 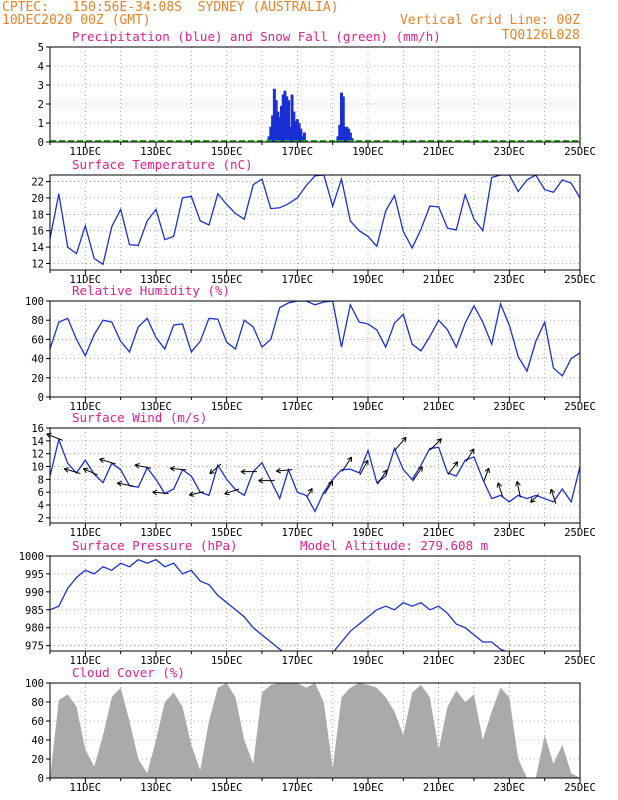 What do you see at coordinates (315, 475) in the screenshot?
I see `wind-line` at bounding box center [315, 475].